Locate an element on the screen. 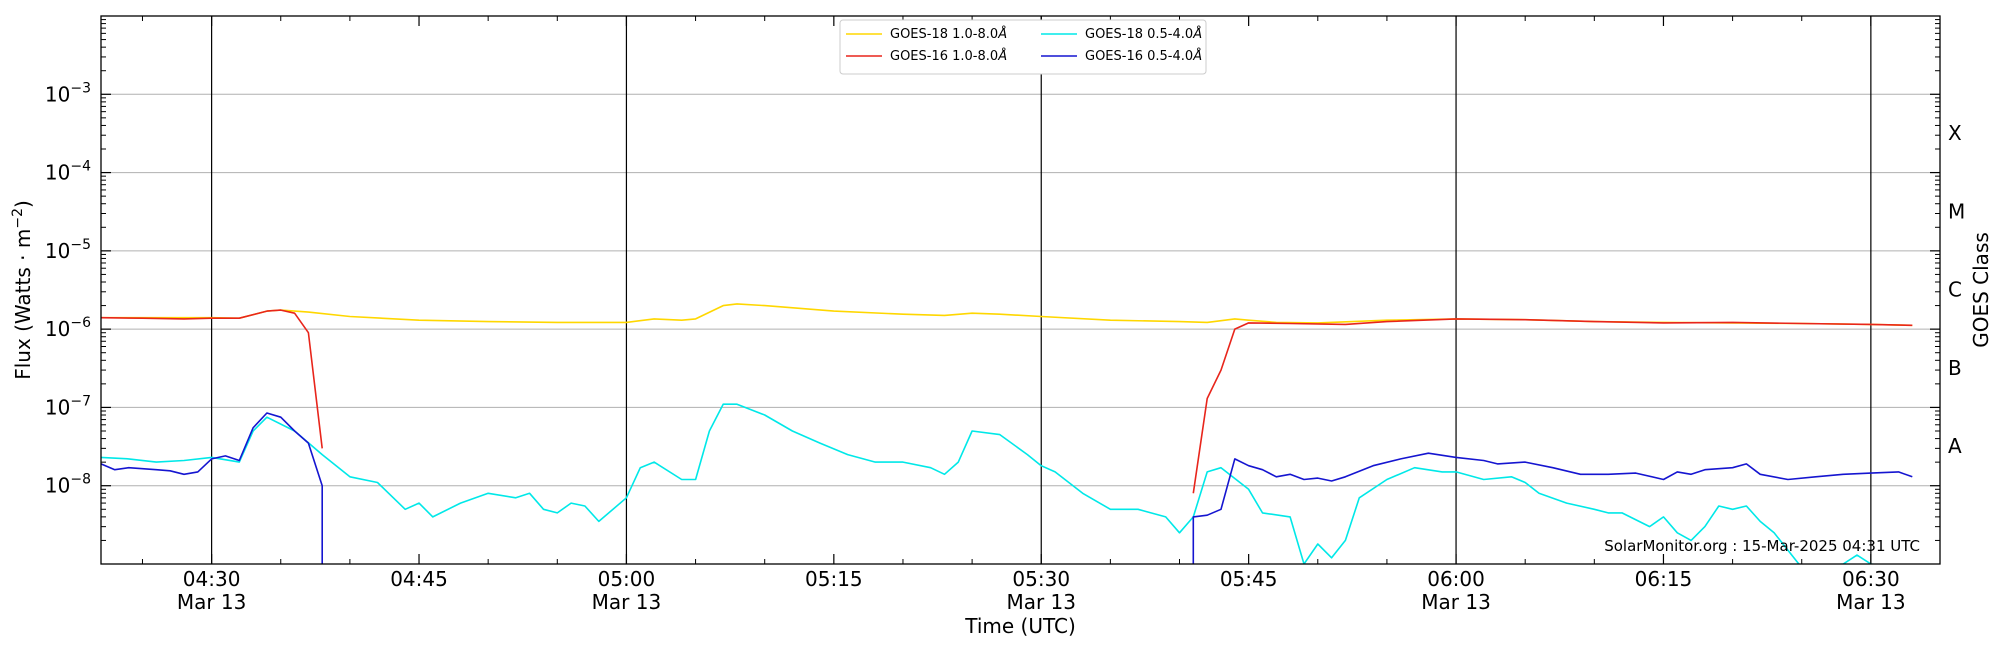 The image size is (2000, 650). goes-class-label: C is located at coordinates (1955, 290).